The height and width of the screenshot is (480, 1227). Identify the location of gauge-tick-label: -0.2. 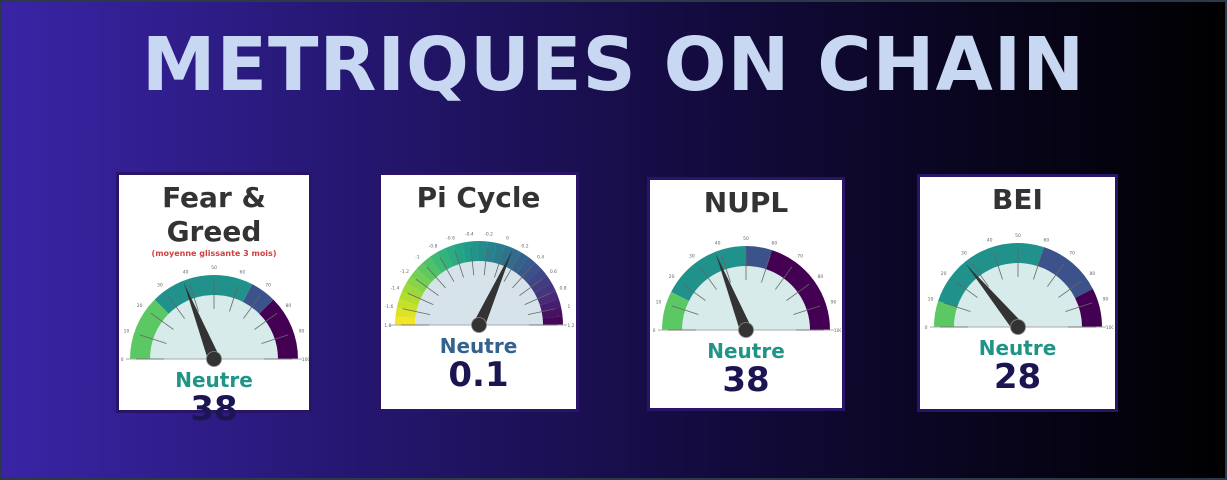
(488, 235).